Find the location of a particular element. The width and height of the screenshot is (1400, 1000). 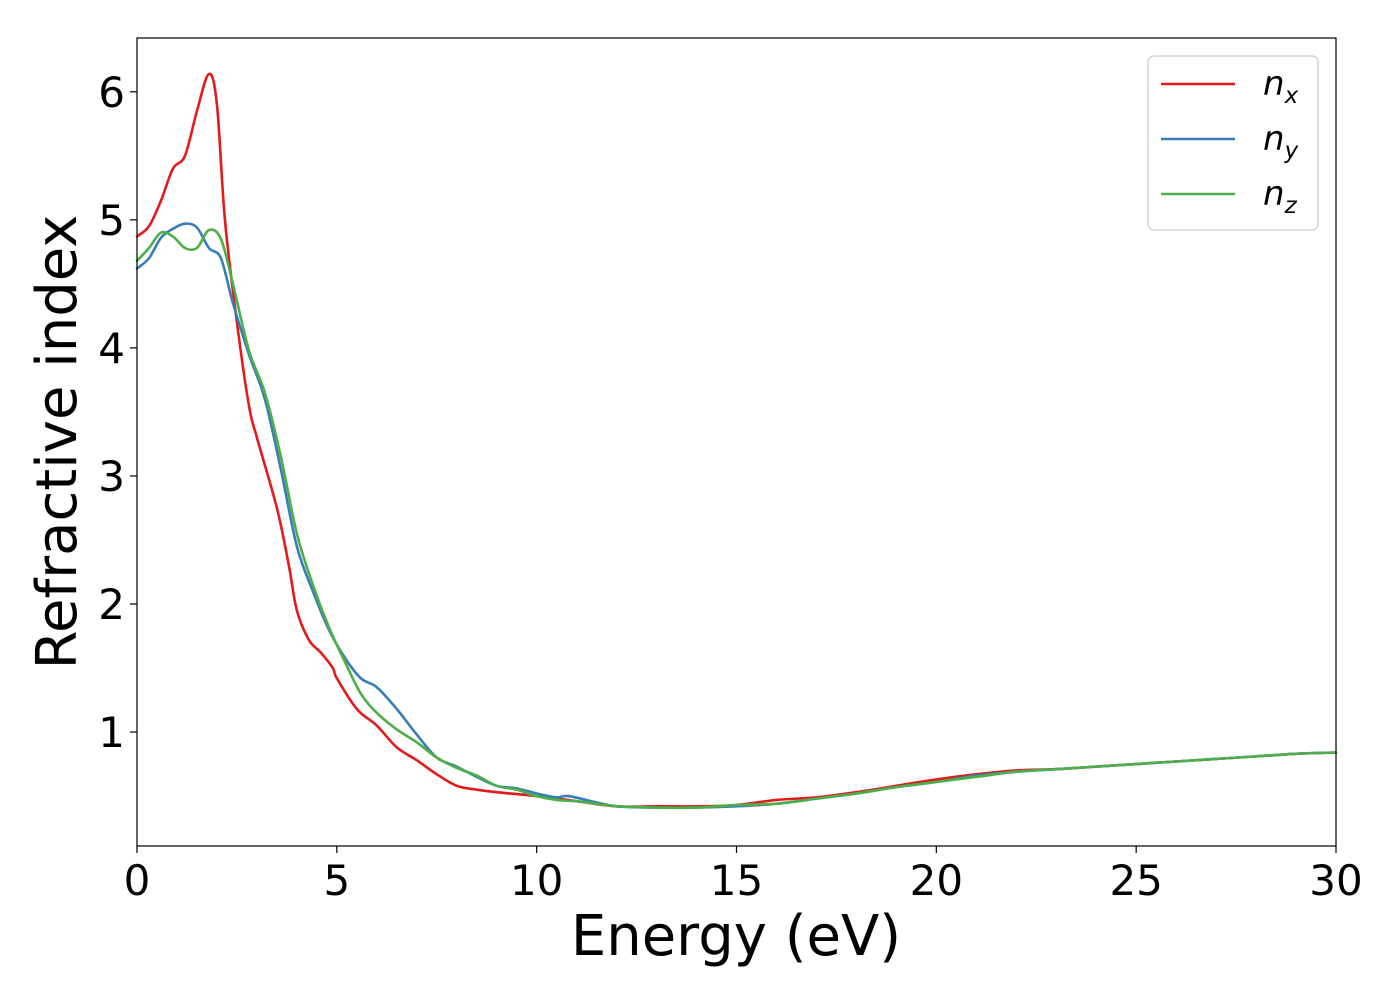

y-tick-label: 4 is located at coordinates (111, 348).